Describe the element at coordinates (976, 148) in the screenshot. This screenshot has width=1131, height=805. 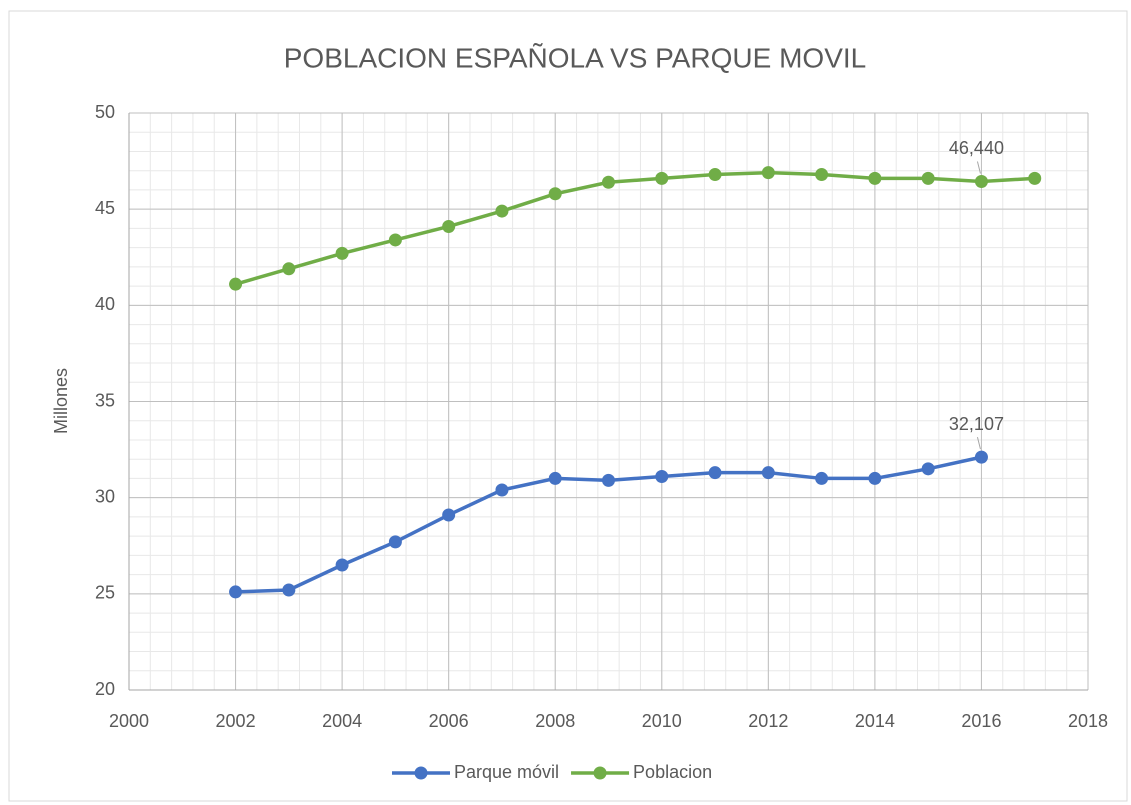
I see `data-label: 46,440` at that location.